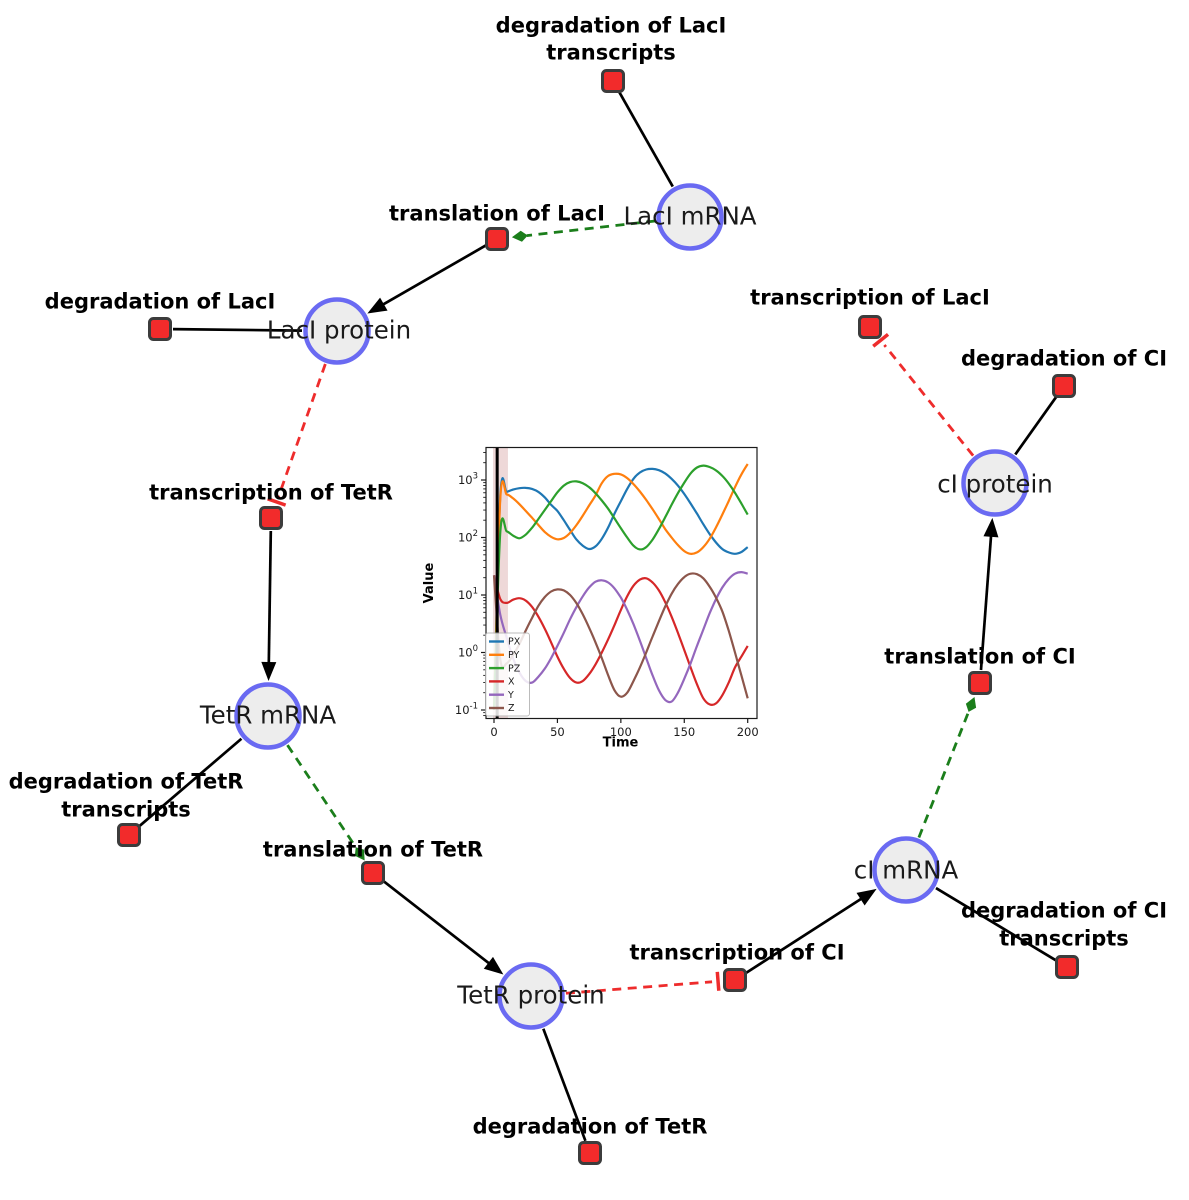 This screenshot has height=1200, width=1189. What do you see at coordinates (870, 327) in the screenshot?
I see `reaction-node-transcription_laci` at bounding box center [870, 327].